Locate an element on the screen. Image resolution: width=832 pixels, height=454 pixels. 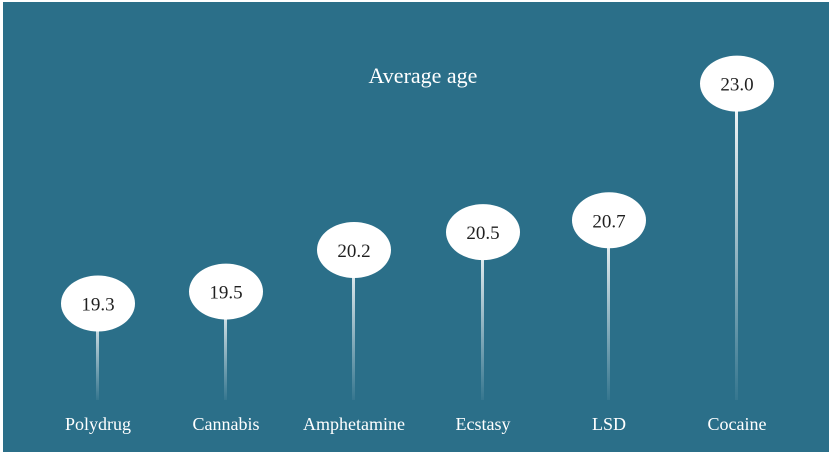
value-label: 20.2 is located at coordinates (353, 251).